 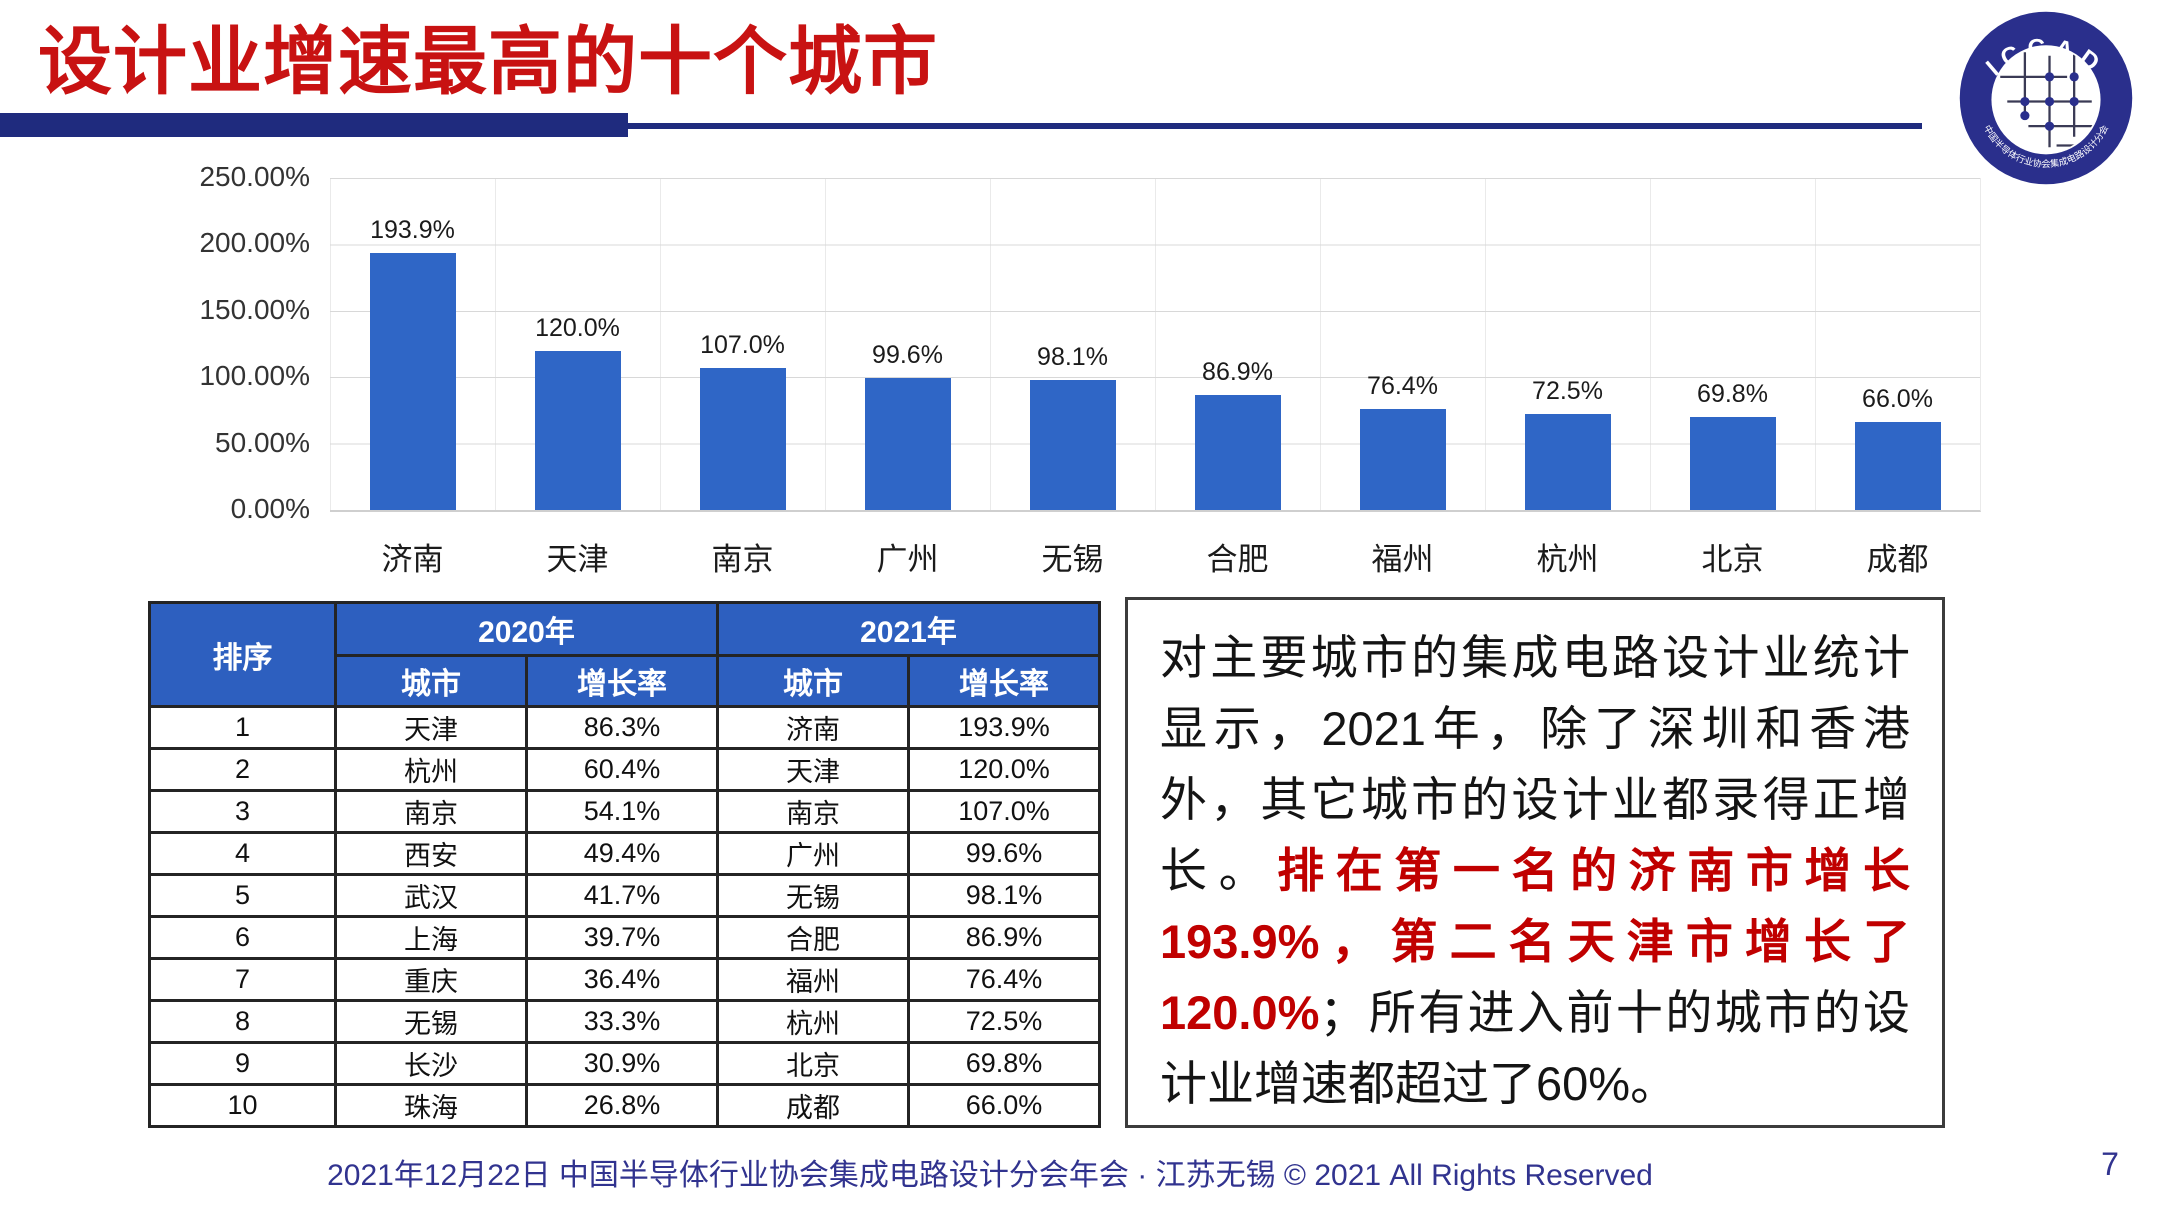 What do you see at coordinates (813, 895) in the screenshot?
I see `cell-city_2021: 无锡` at bounding box center [813, 895].